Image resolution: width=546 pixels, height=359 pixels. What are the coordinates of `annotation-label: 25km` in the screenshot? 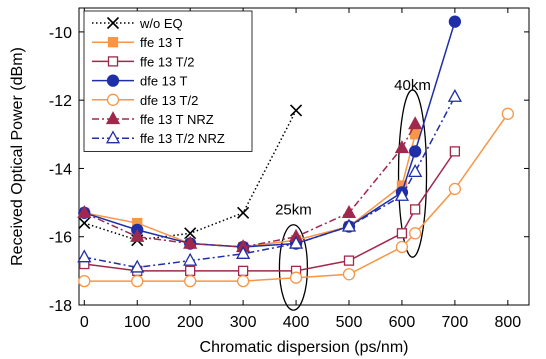 It's located at (293, 210).